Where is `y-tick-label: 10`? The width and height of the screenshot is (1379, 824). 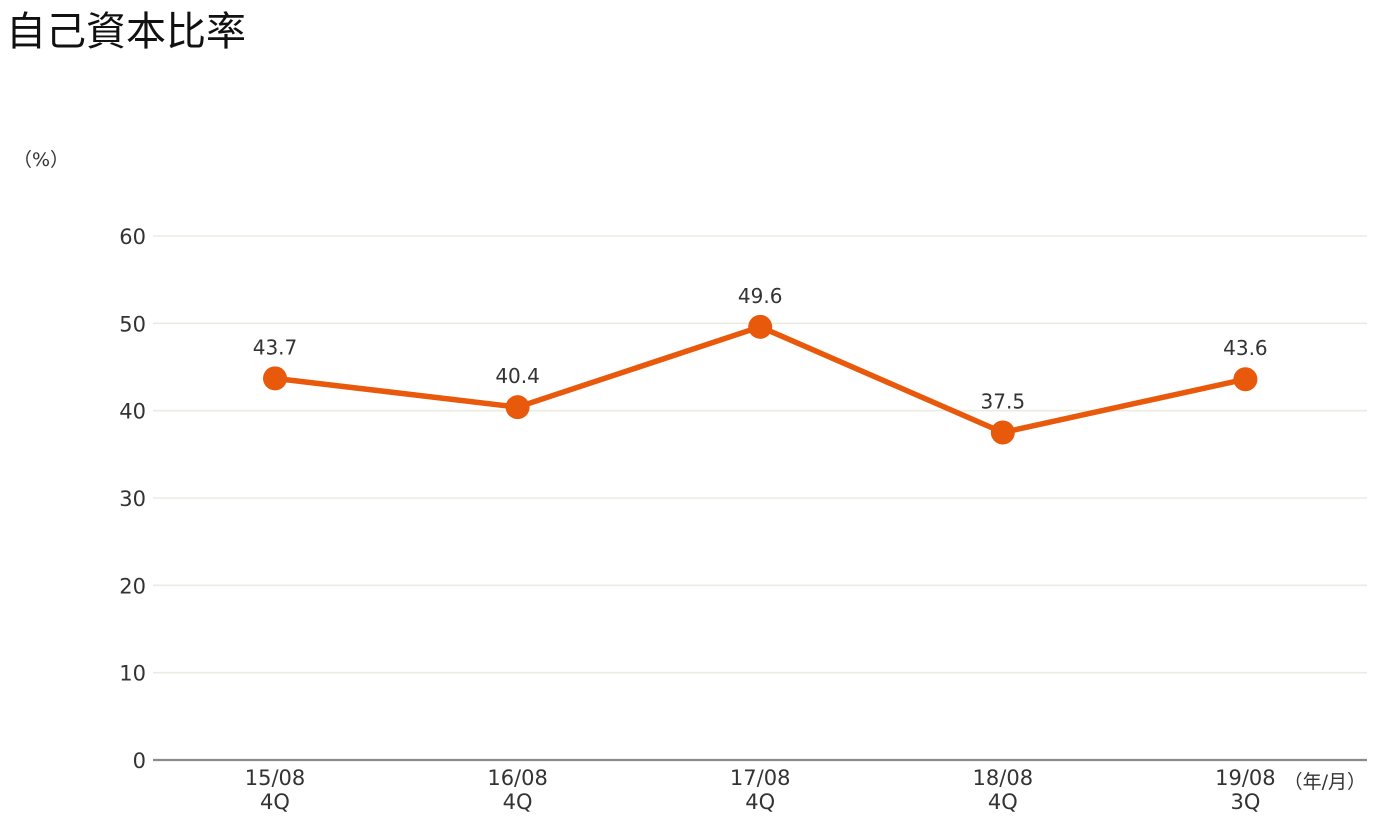
y-tick-label: 10 is located at coordinates (132, 674).